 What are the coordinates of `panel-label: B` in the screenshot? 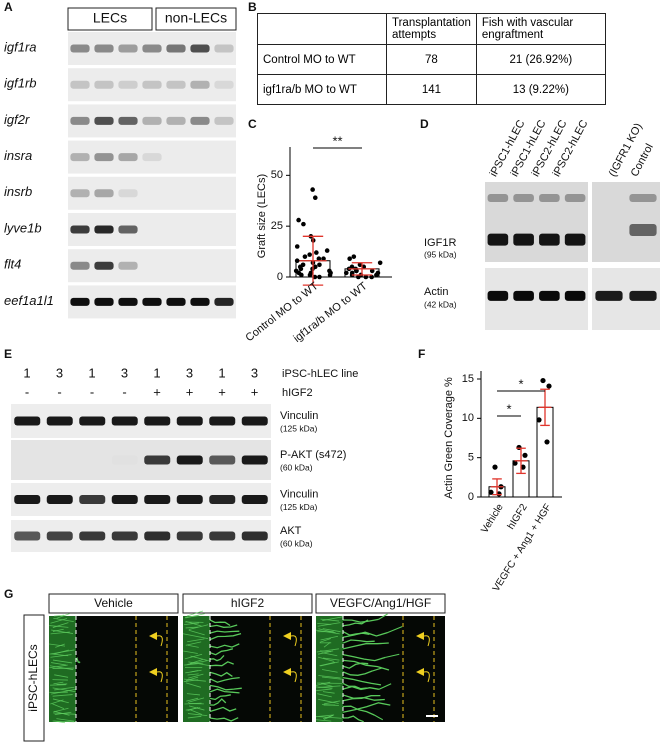 It's located at (252, 7).